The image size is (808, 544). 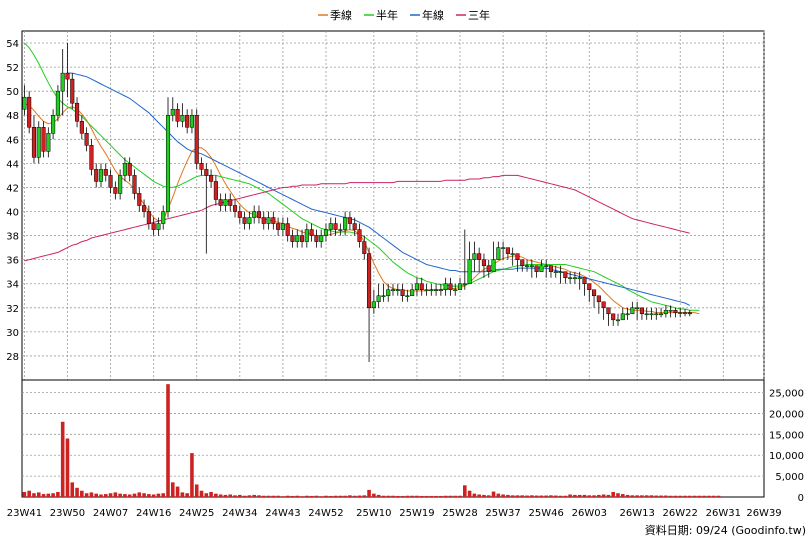 I want to click on x-tick-label: 24W07, so click(x=110, y=513).